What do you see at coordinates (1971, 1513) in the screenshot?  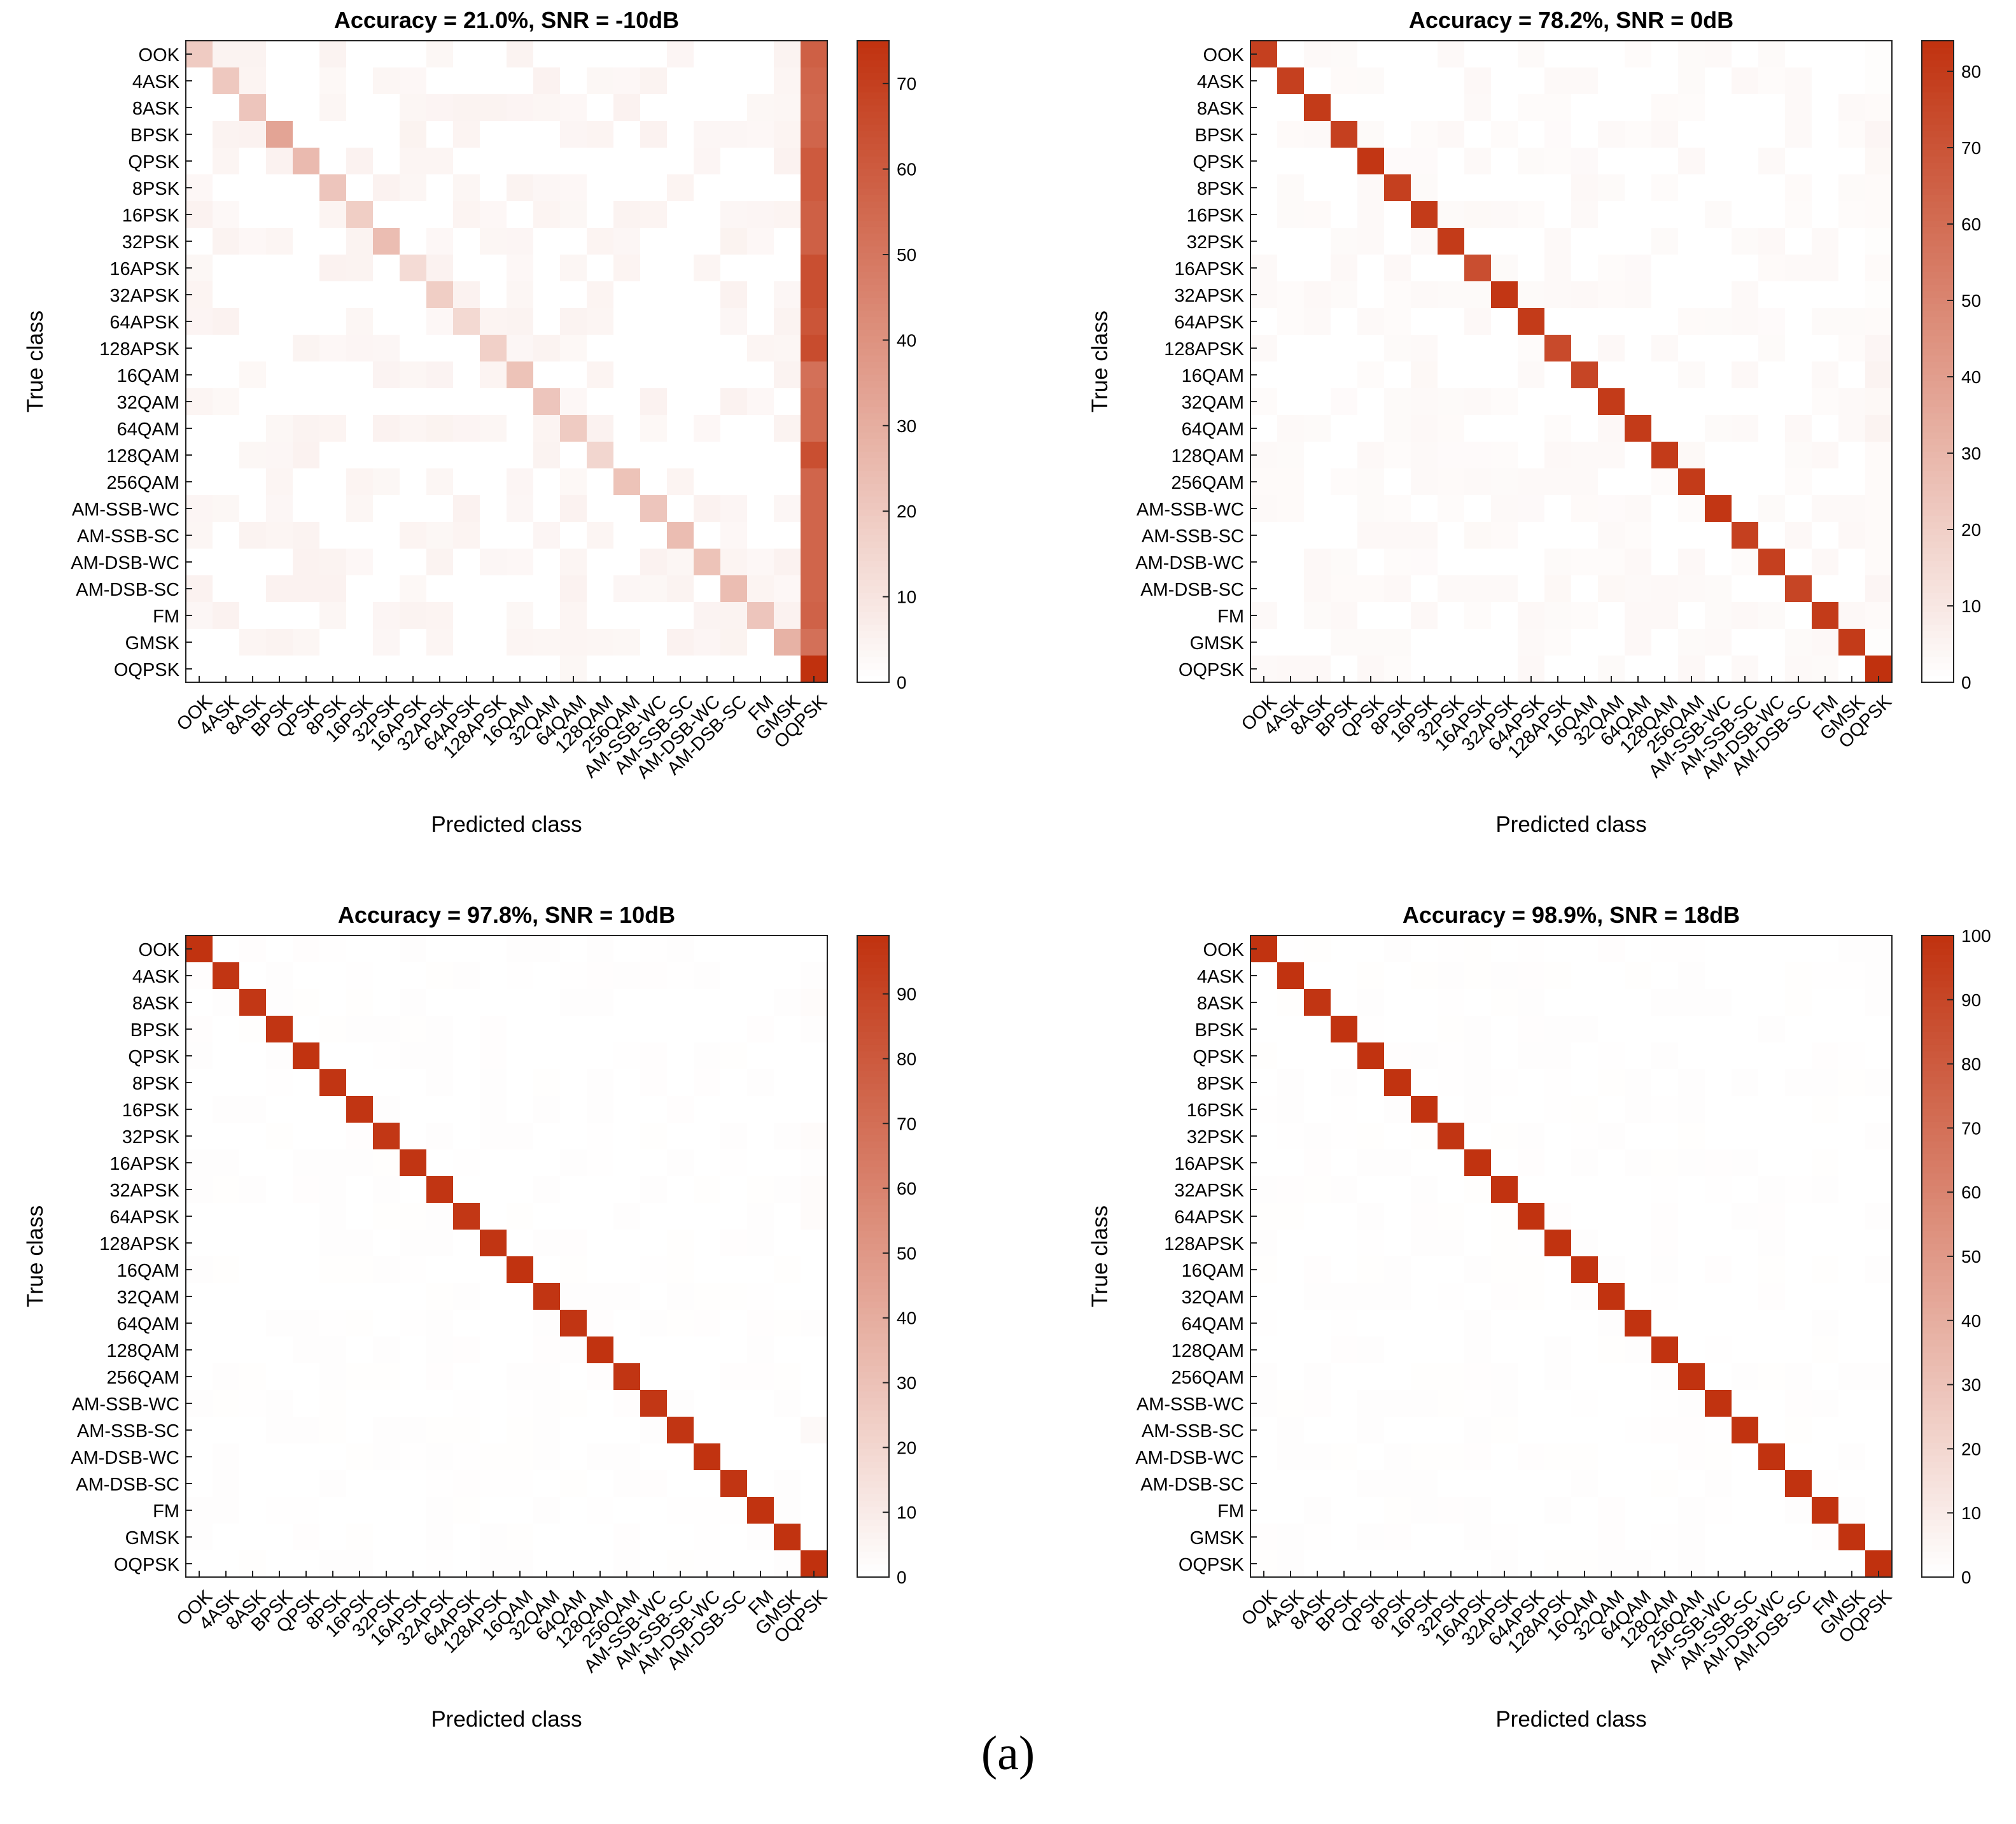 I see `colorbar-tick-label: 10` at bounding box center [1971, 1513].